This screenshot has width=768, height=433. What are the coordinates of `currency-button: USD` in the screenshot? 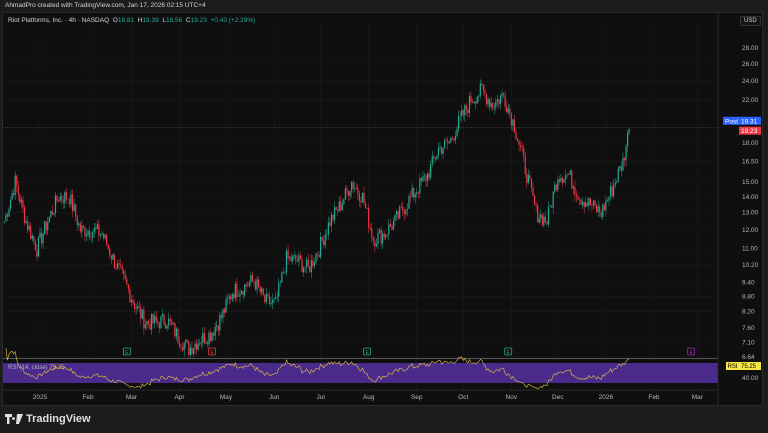 It's located at (750, 21).